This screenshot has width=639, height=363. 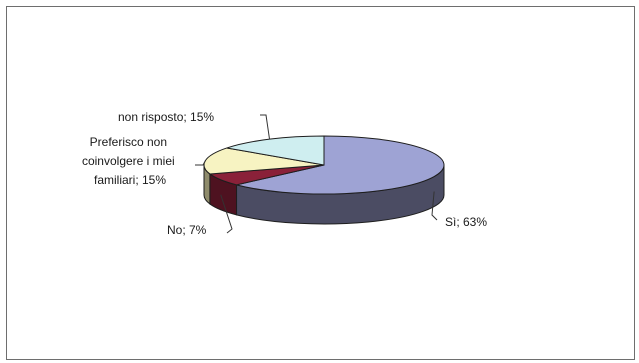 I want to click on leader-s, so click(x=434, y=206).